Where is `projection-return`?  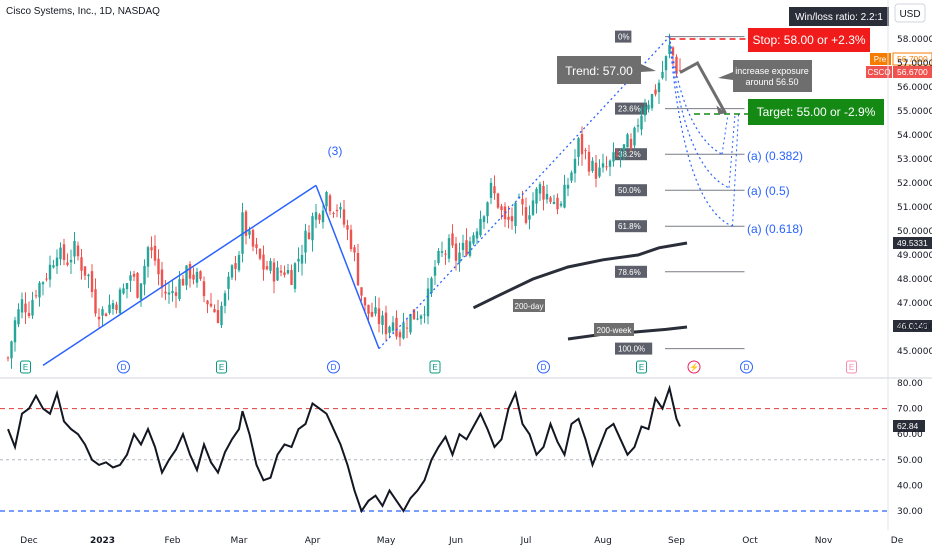
projection-return is located at coordinates (735, 170).